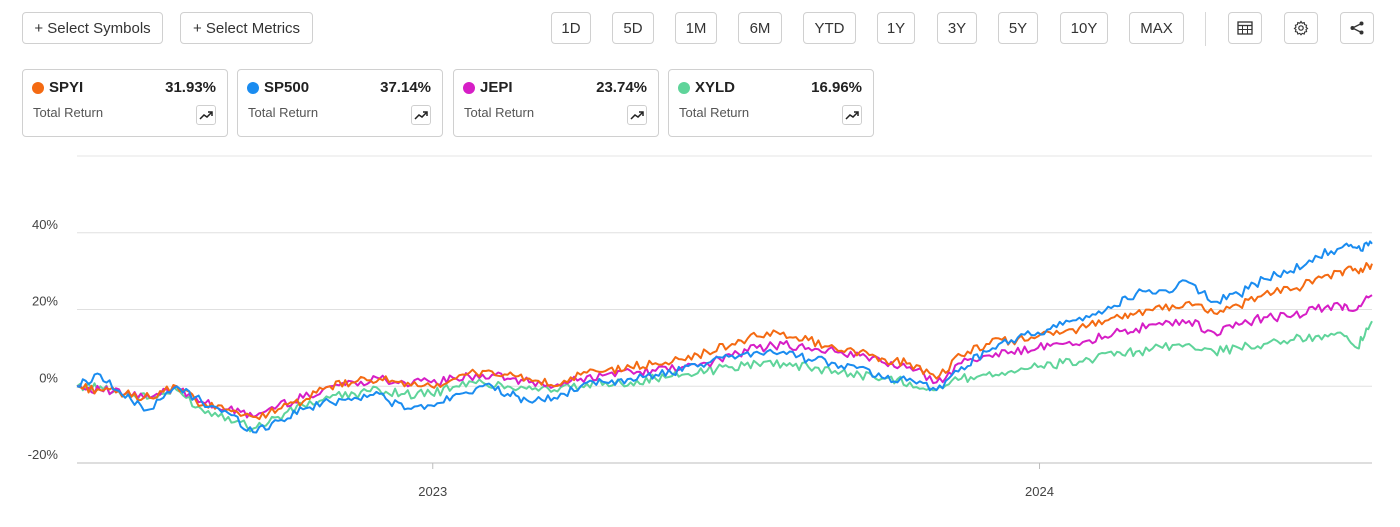 The width and height of the screenshot is (1400, 527). What do you see at coordinates (340, 103) in the screenshot?
I see `symbol-card-sp500: SP500 37.14% Total Return` at bounding box center [340, 103].